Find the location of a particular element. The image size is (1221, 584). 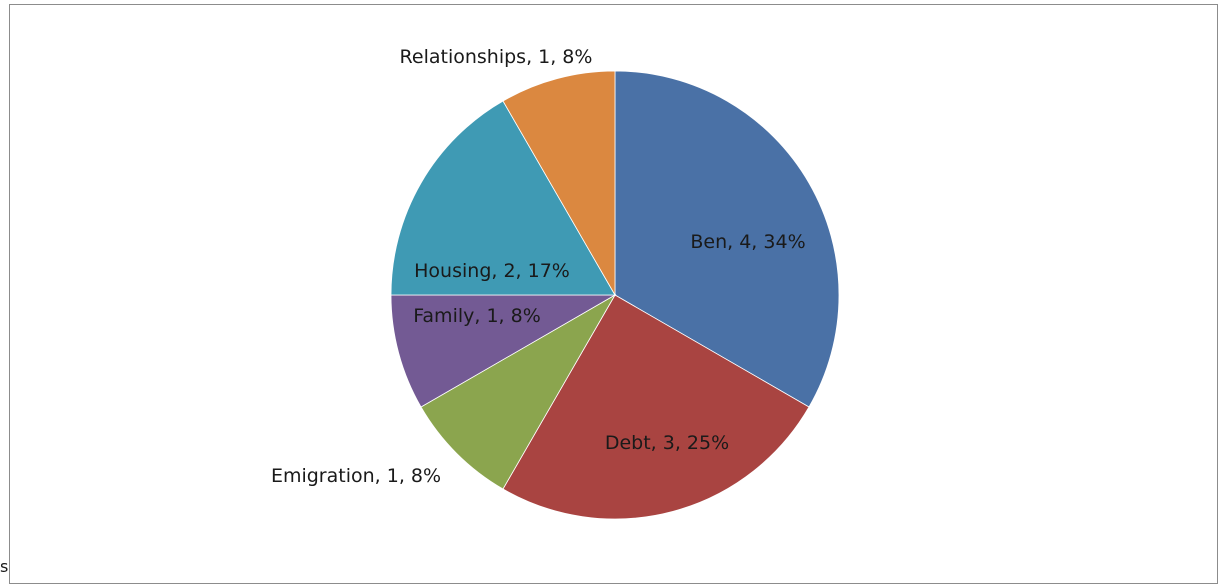

pie-slice-relationships is located at coordinates (559, 183).